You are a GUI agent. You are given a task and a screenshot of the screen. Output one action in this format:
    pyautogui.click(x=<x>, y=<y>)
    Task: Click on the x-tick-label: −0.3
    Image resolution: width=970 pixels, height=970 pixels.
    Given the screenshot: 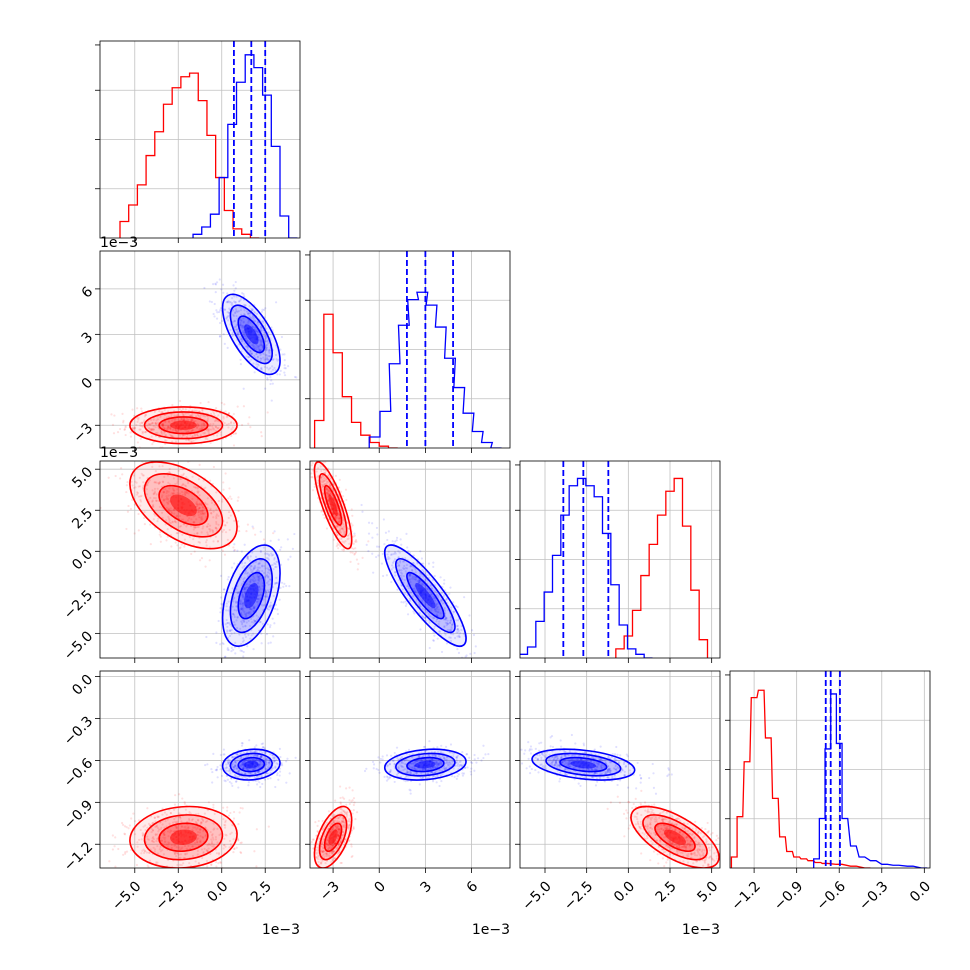 What is the action you would take?
    pyautogui.click(x=873, y=895)
    